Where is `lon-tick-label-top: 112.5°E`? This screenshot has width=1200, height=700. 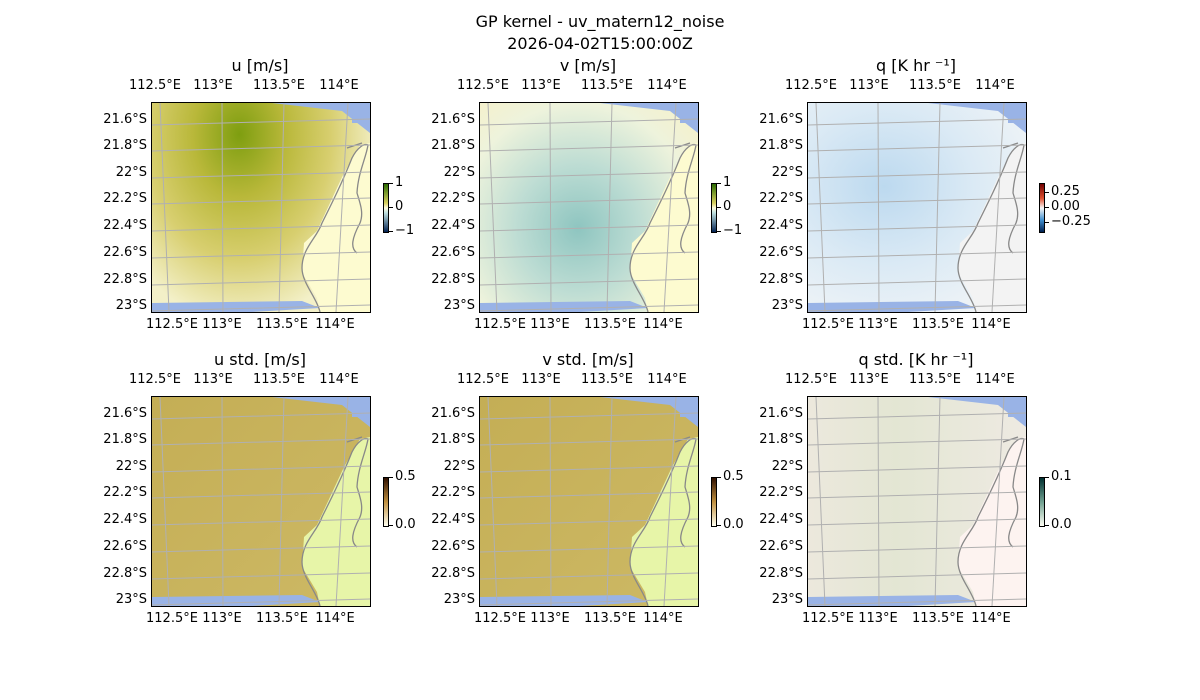
lon-tick-label-top: 112.5°E is located at coordinates (155, 85).